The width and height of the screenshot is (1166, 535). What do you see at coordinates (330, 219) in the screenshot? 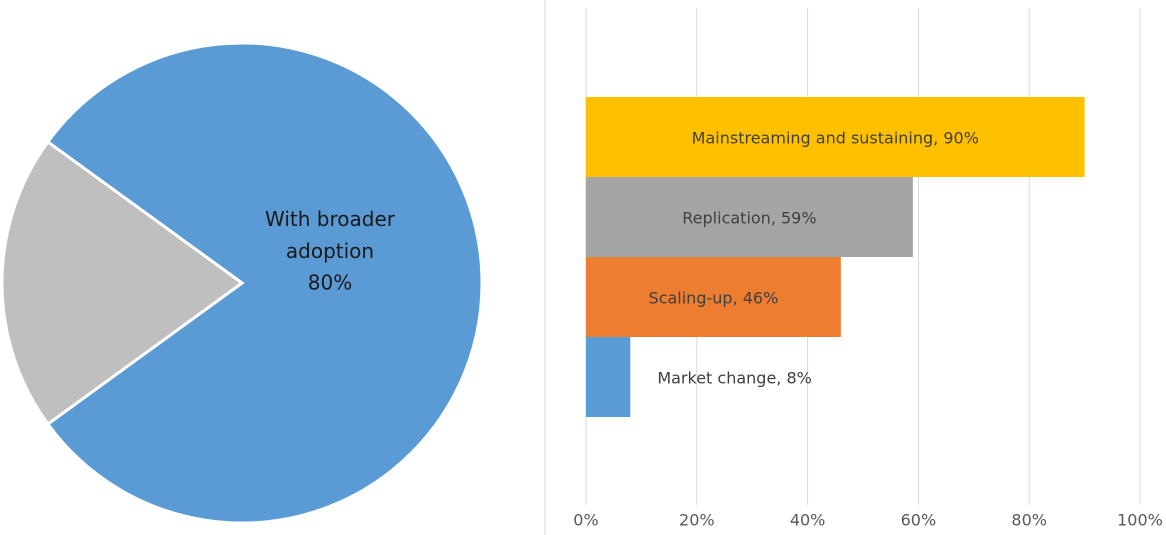
I see `pie-category-line: With broader` at bounding box center [330, 219].